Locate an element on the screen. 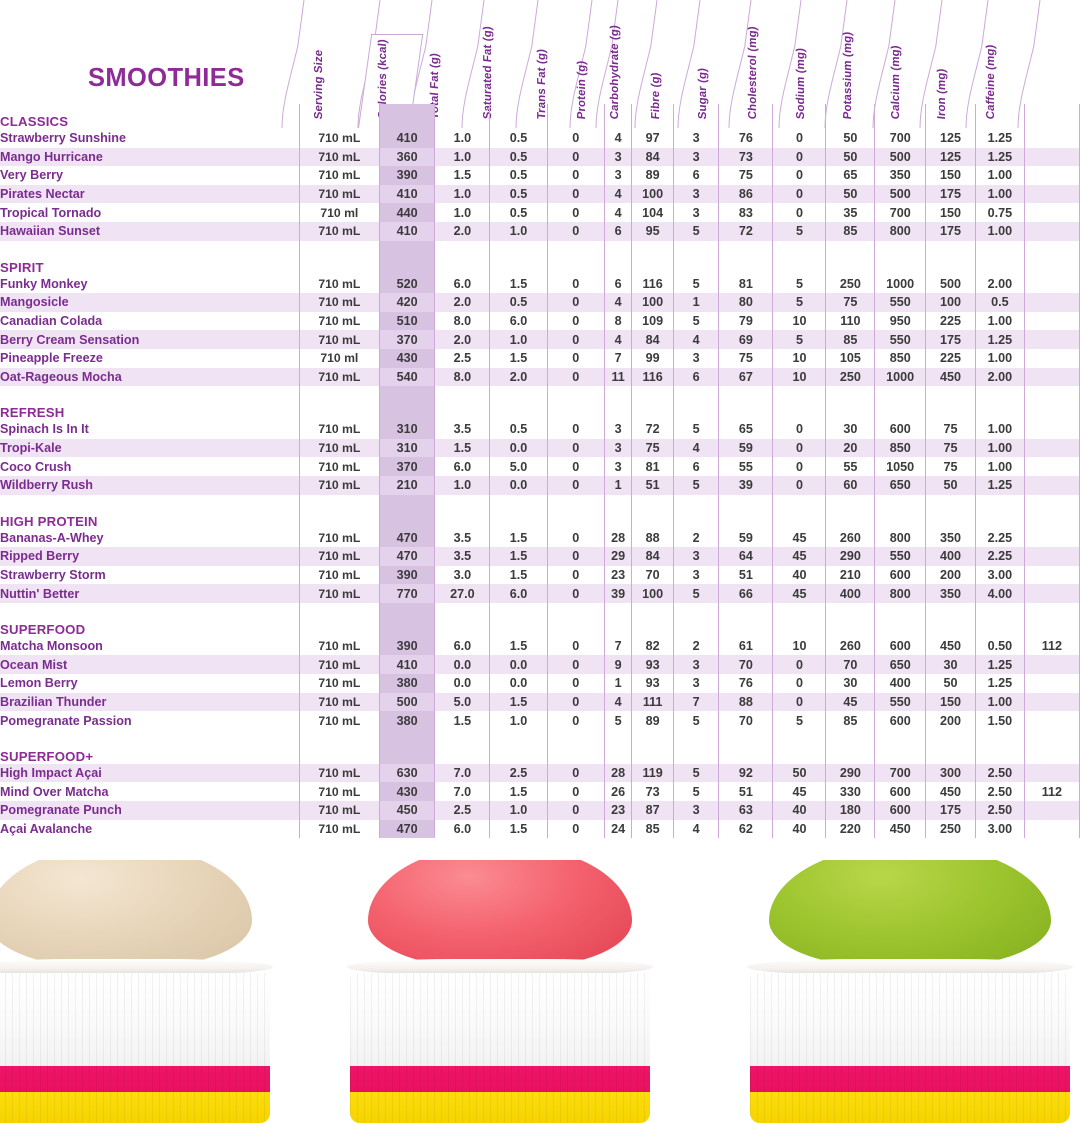  cell-sugar-g: 73 is located at coordinates (745, 157).